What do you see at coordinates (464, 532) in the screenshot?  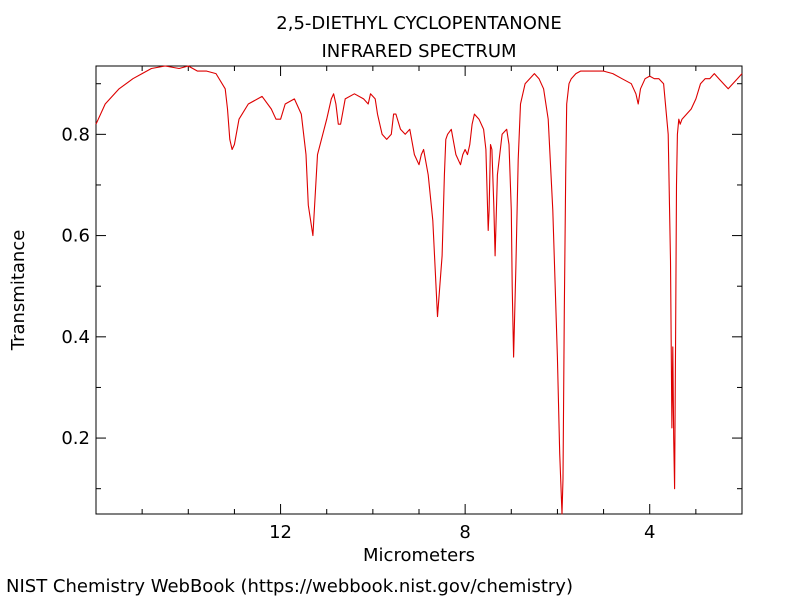 I see `x-tick-label: 8` at bounding box center [464, 532].